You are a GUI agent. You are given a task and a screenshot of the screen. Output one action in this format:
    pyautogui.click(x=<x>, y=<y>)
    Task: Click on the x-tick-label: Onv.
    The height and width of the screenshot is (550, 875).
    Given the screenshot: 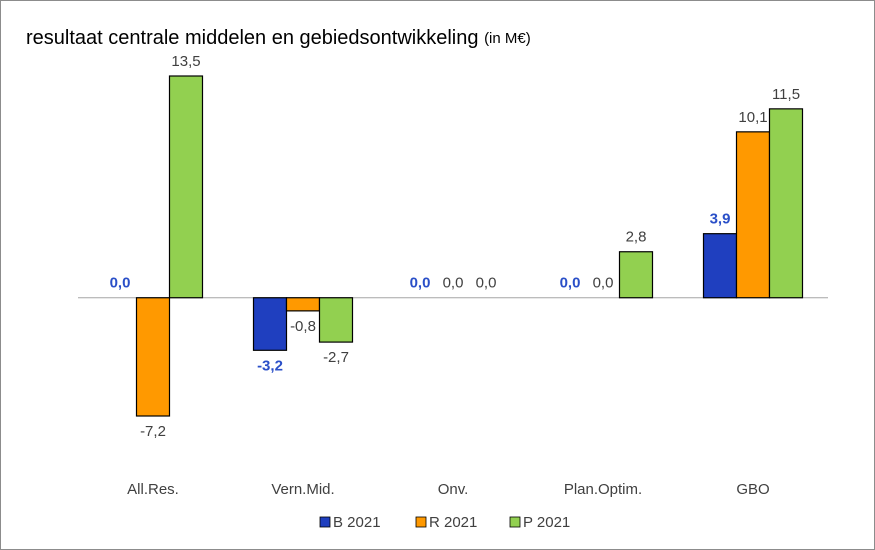 What is the action you would take?
    pyautogui.click(x=453, y=489)
    